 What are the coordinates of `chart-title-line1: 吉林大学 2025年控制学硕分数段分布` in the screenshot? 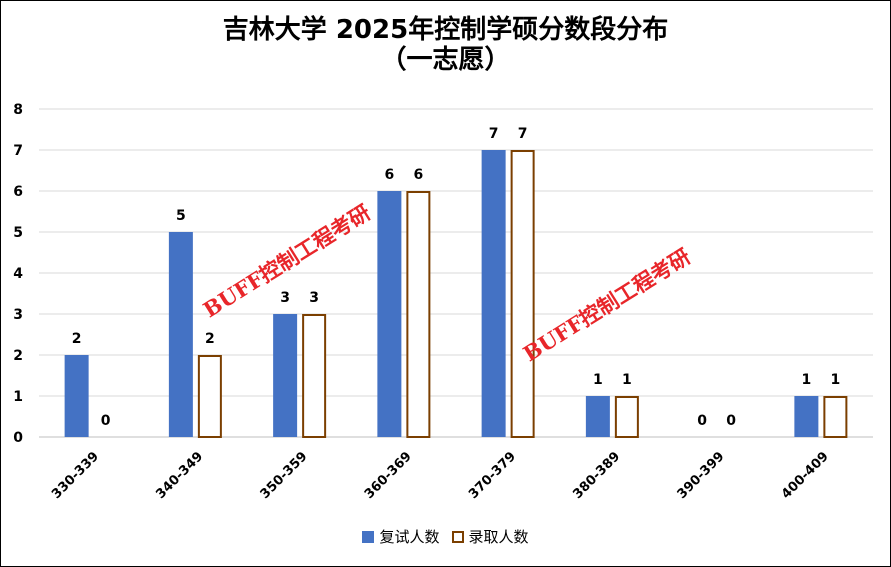 It's located at (445, 30).